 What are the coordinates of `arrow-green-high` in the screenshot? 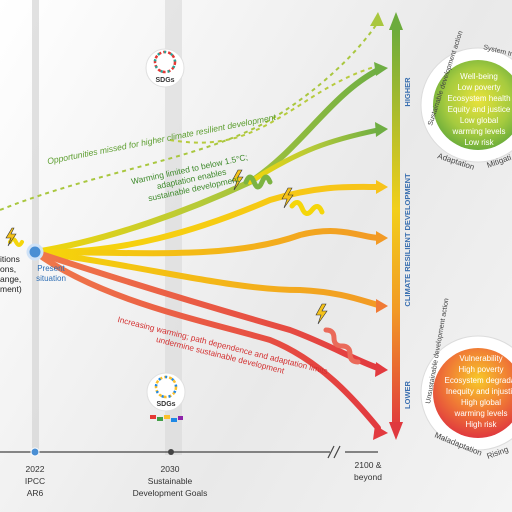 It's located at (381, 69).